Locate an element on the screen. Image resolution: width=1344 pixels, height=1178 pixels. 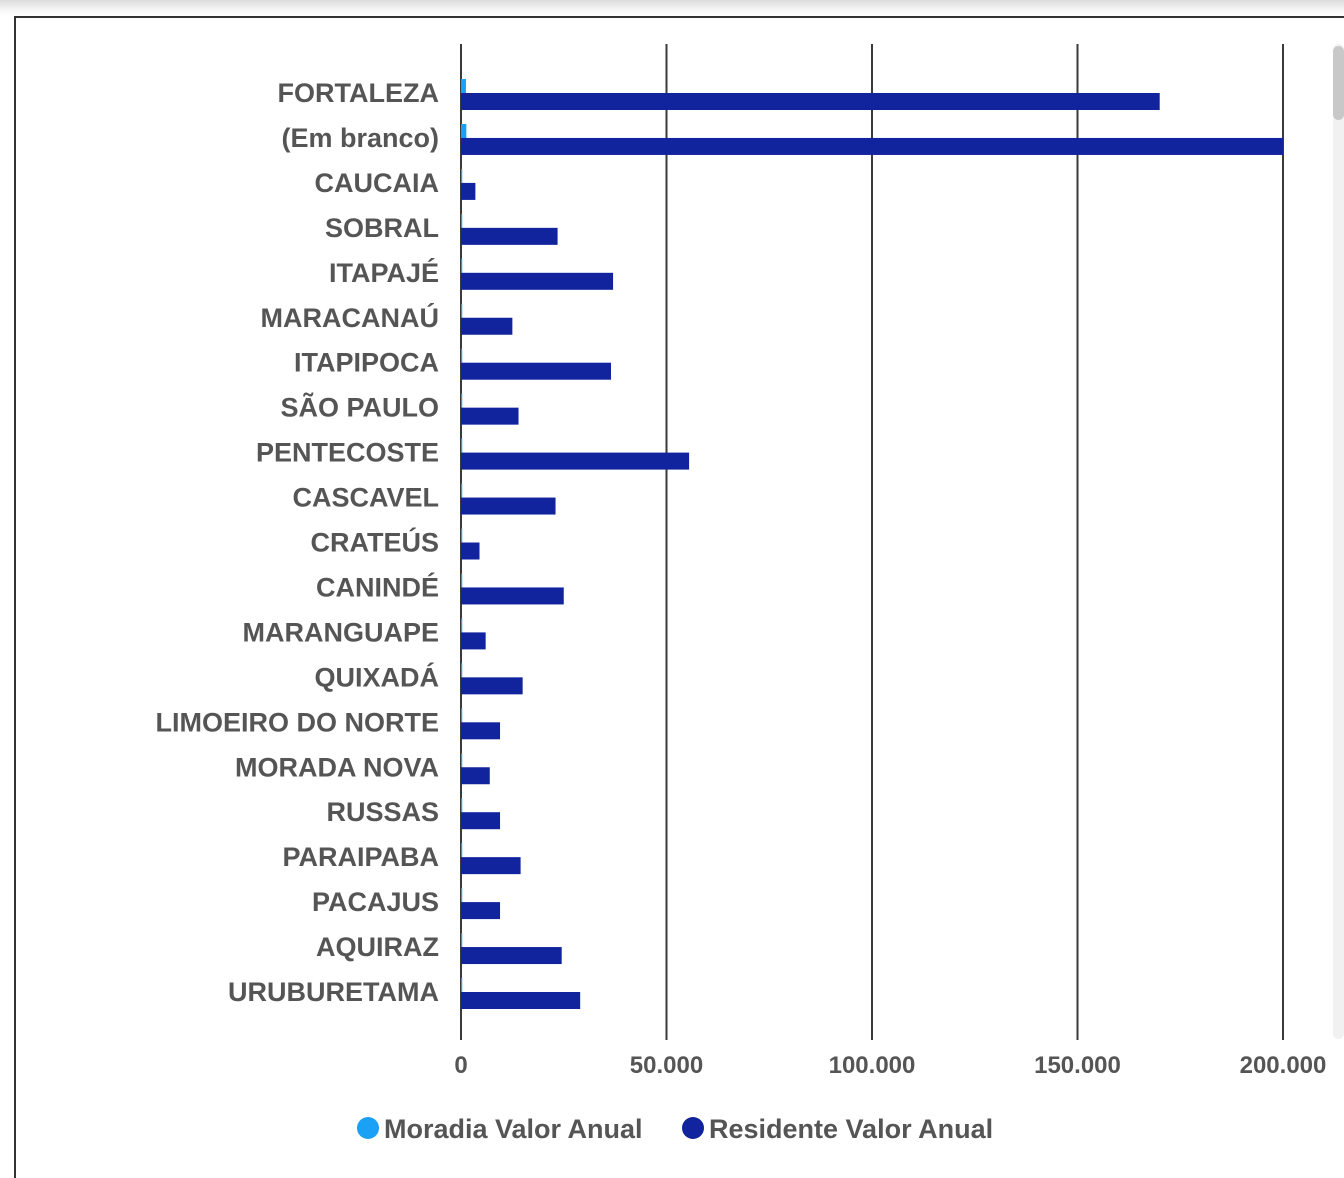
x-tick-label: 100.000 is located at coordinates (872, 1065).